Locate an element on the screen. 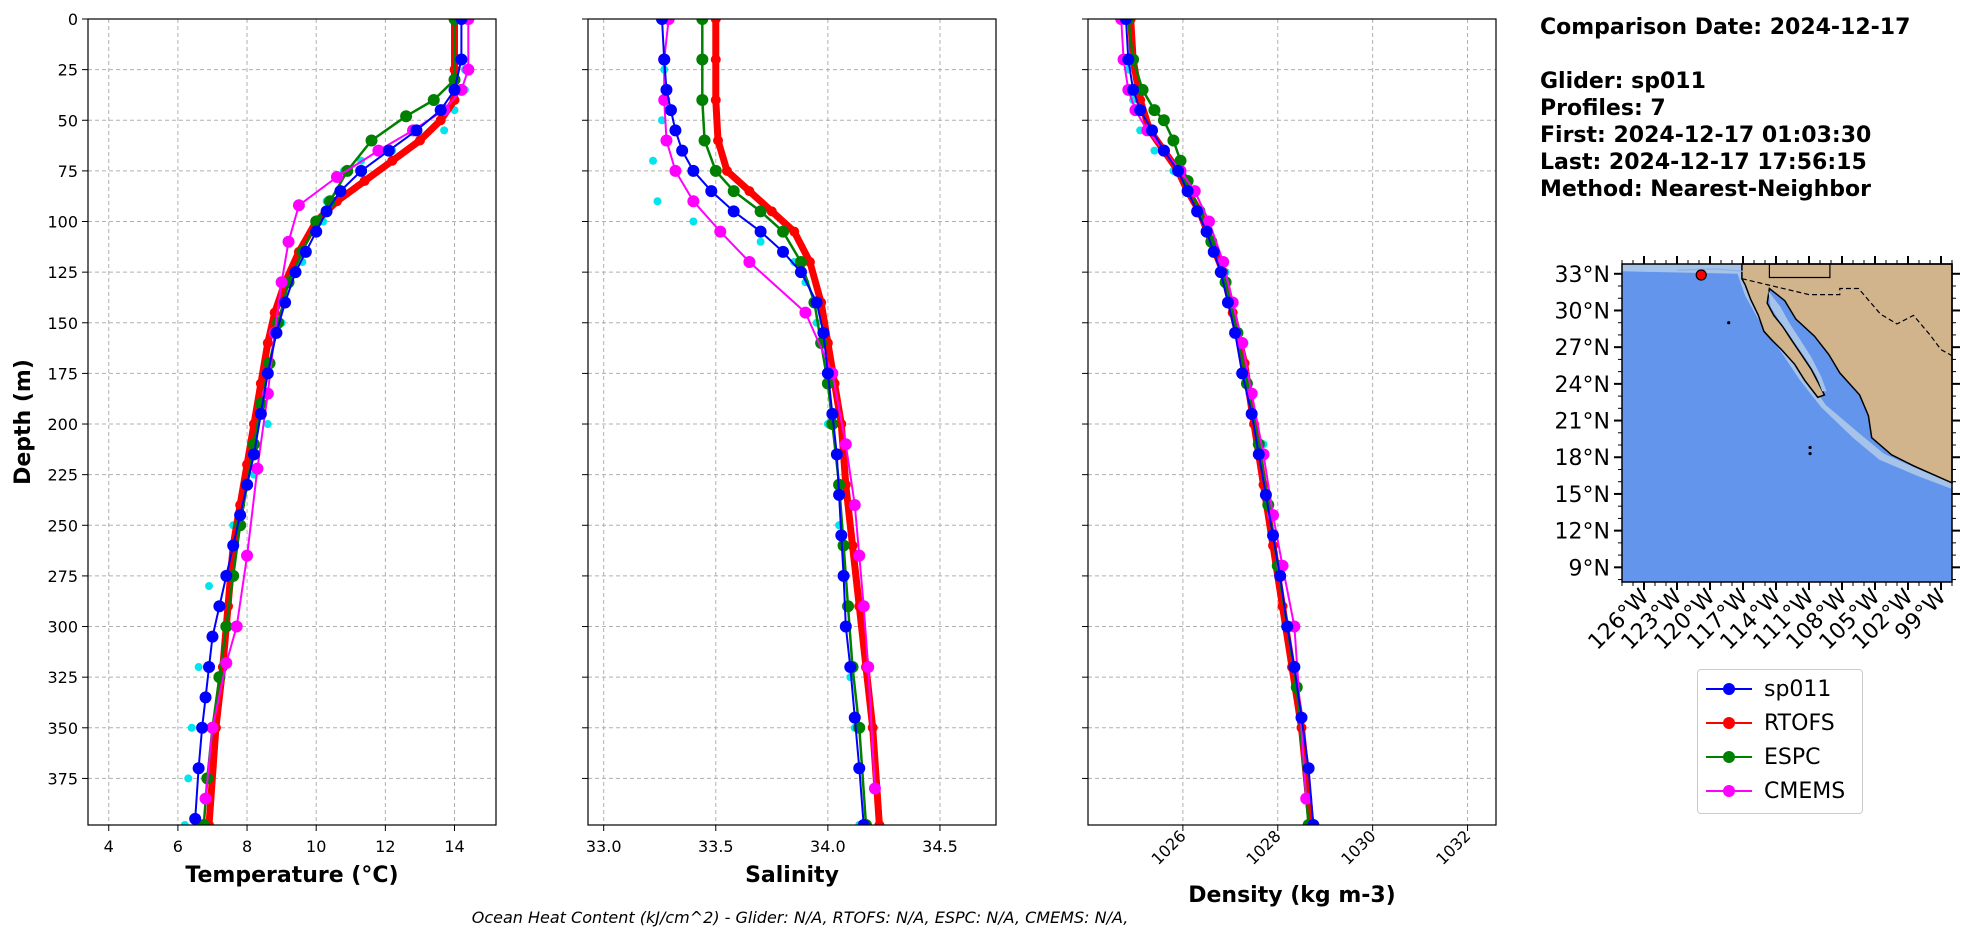  map-border-us-mexico is located at coordinates (1847, 317).